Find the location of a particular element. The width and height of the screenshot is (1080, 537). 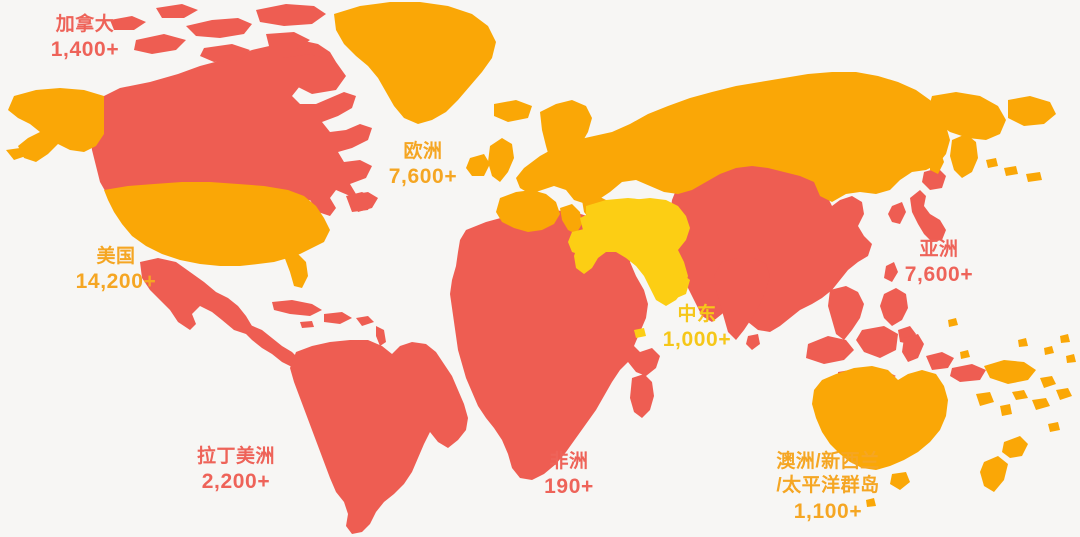

region-label-europe-value: 7,600+ is located at coordinates (423, 177).